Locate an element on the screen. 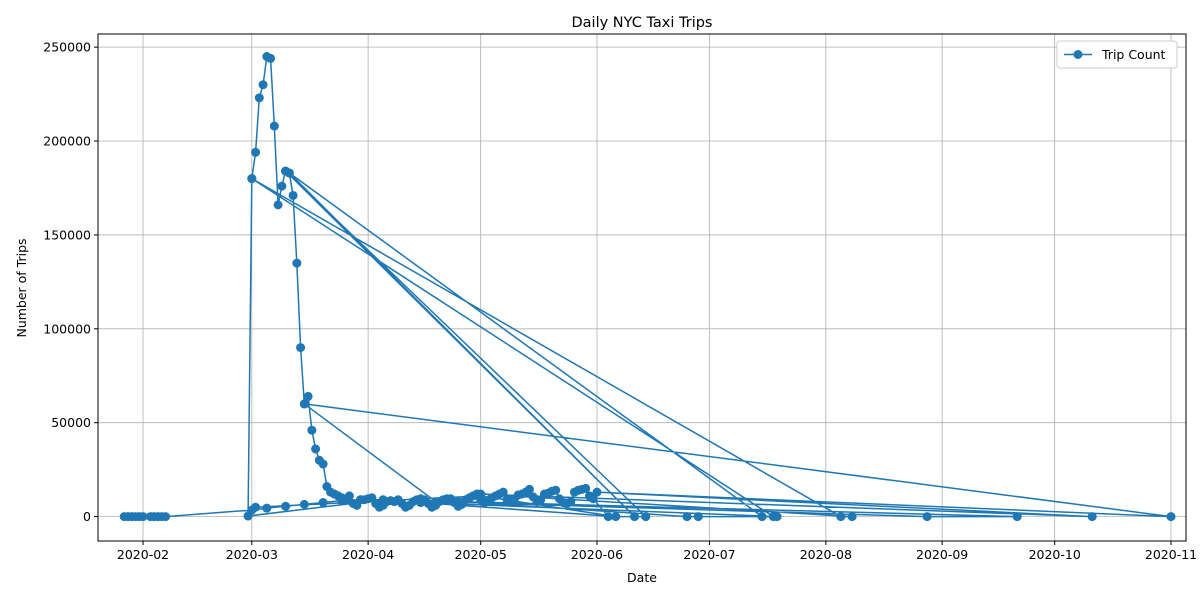 Image resolution: width=1200 pixels, height=604 pixels. x-tick-label: 2020-10 is located at coordinates (1055, 554).